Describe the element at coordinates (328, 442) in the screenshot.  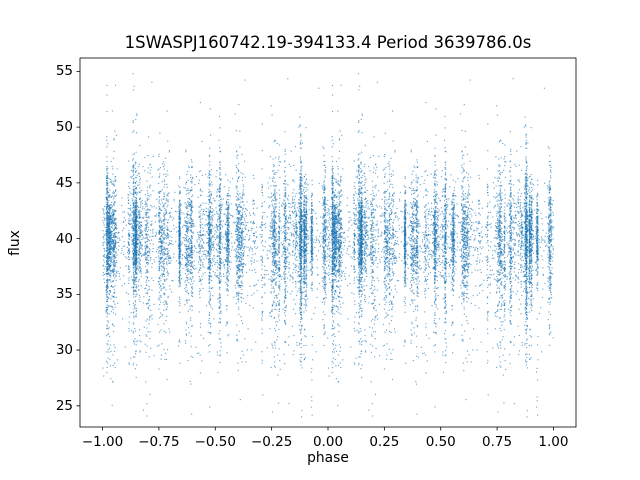
I see `x-tick-label: 0.00` at that location.